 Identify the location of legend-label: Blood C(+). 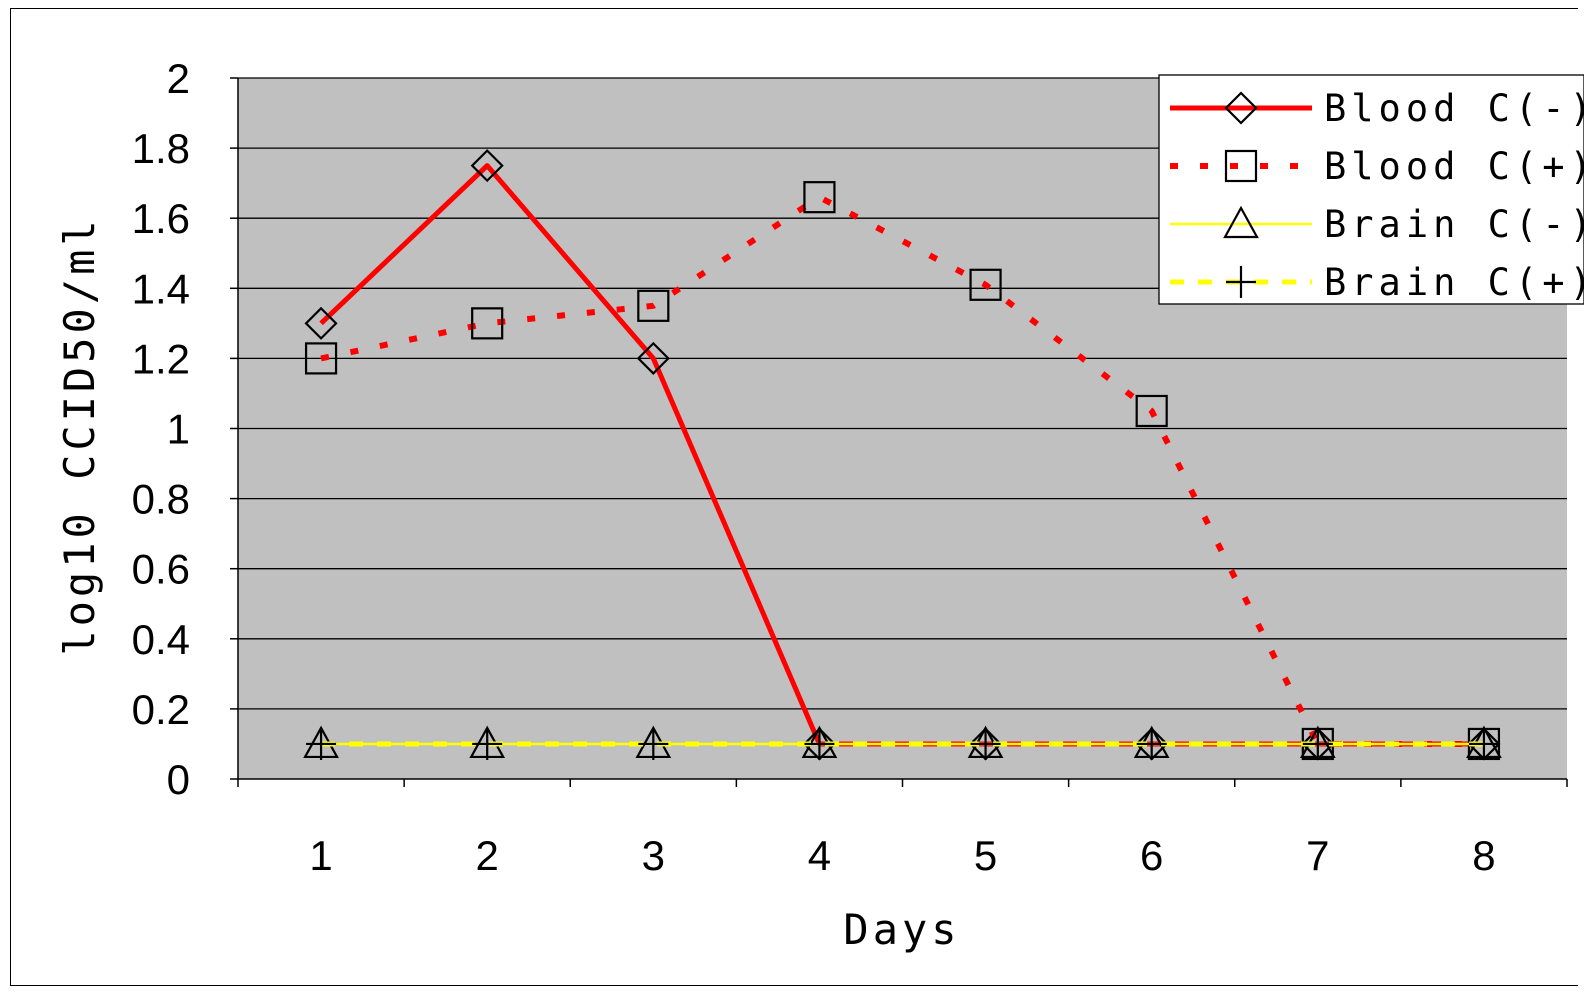
(1454, 166).